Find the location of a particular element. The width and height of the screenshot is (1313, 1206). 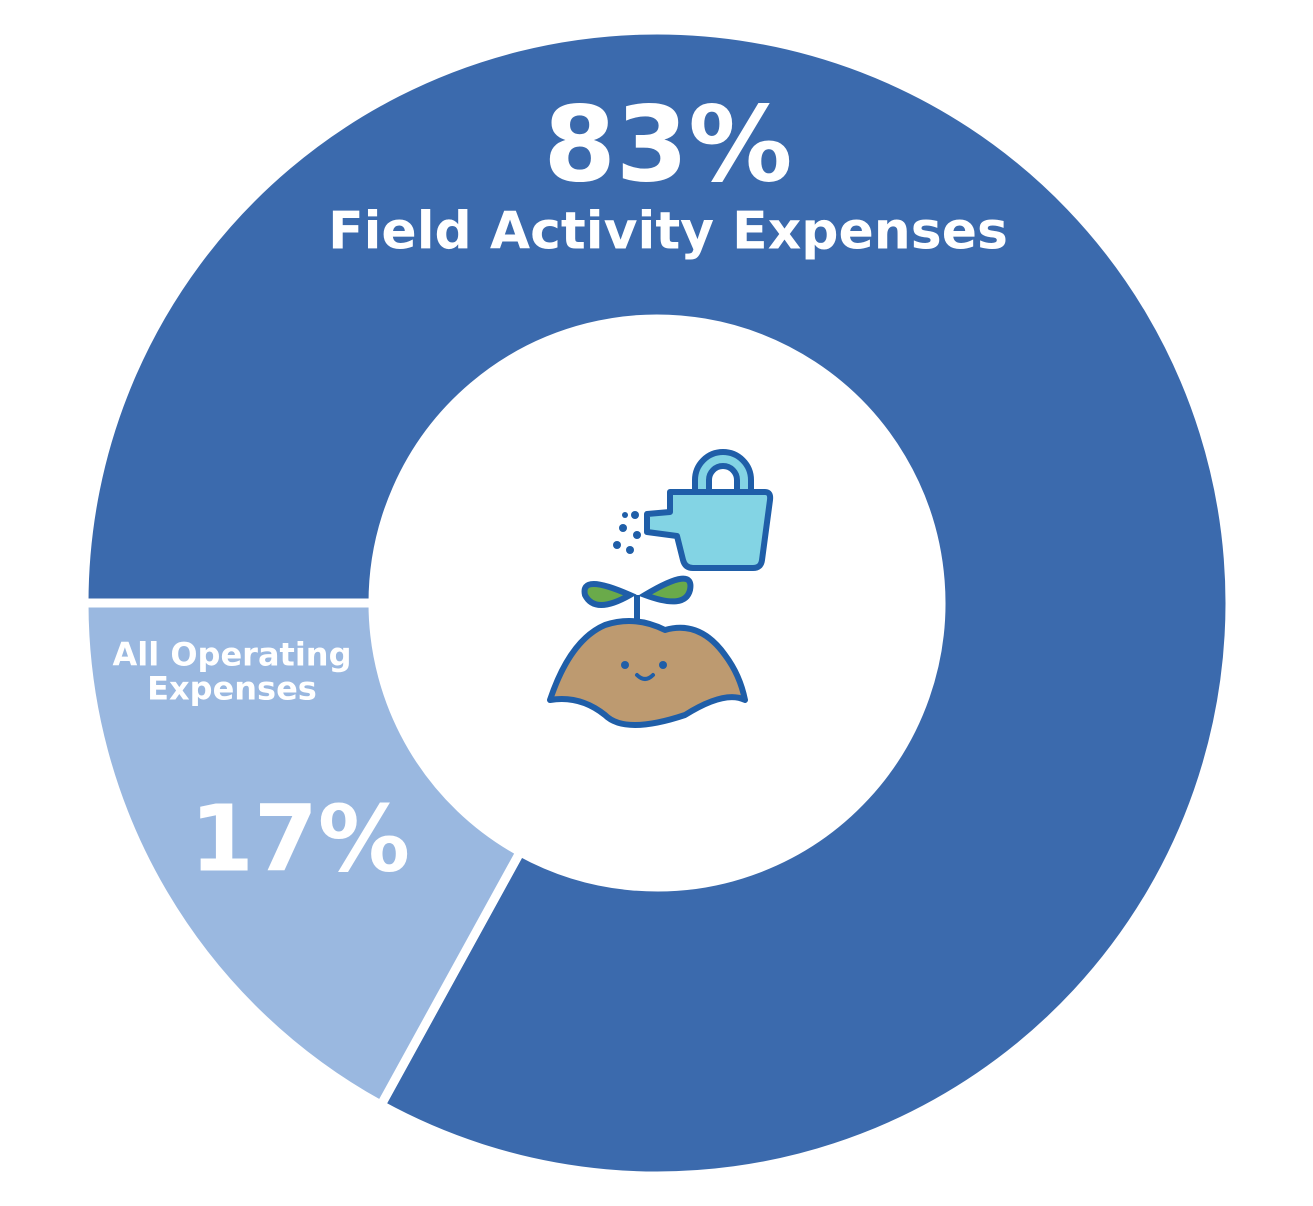

donut-slice is located at coordinates (303, 855).